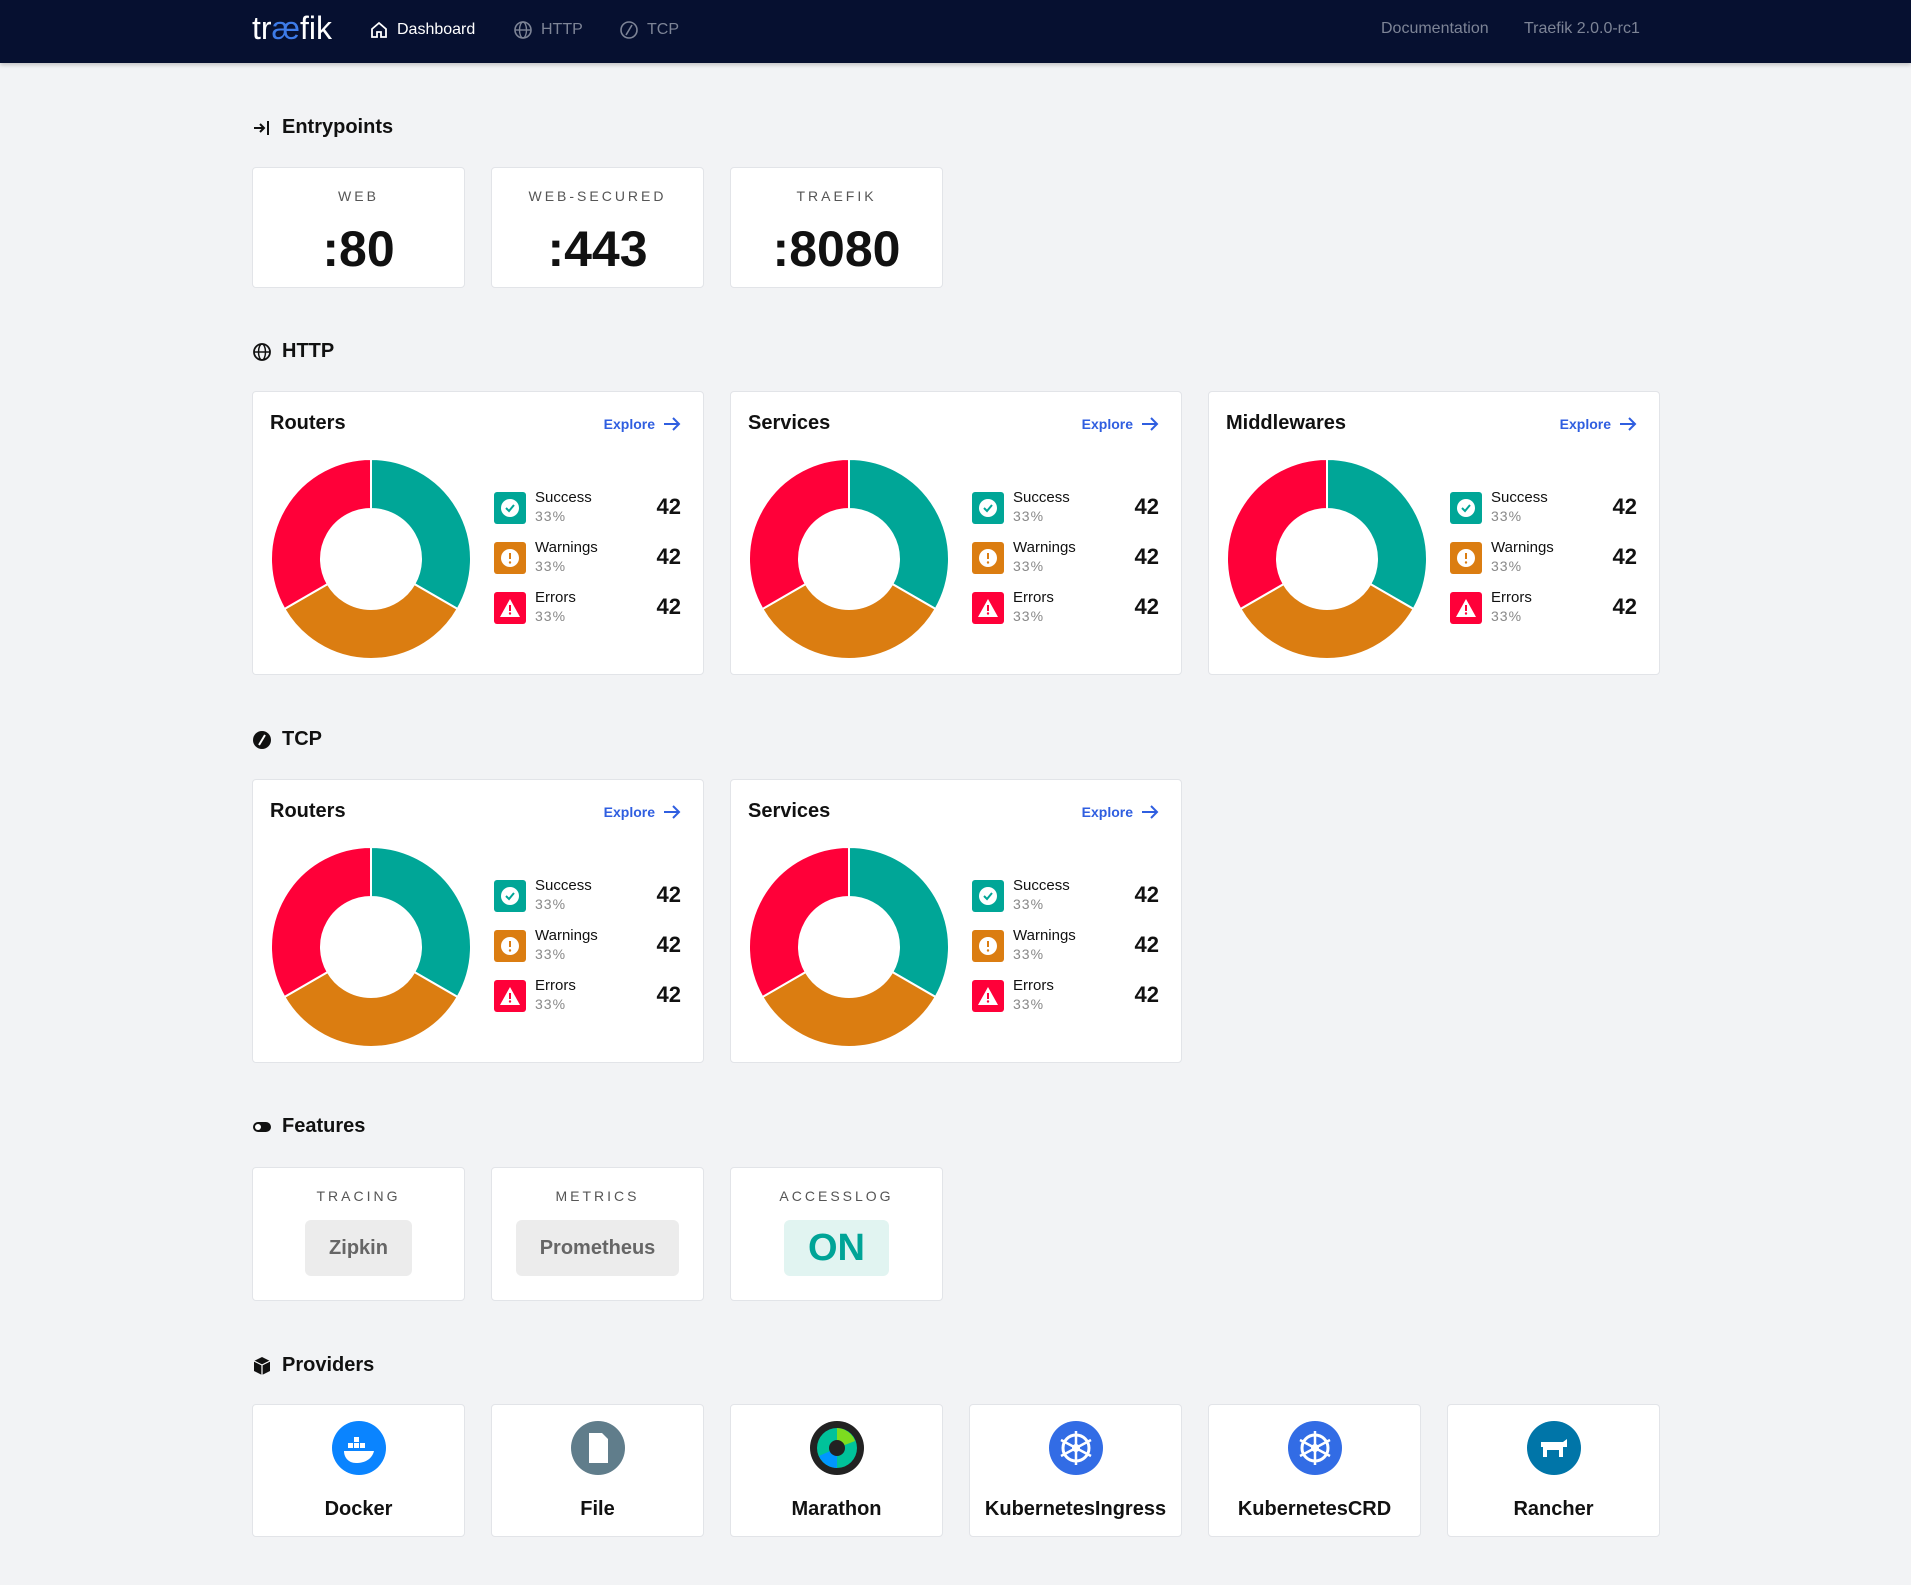  Describe the element at coordinates (597, 1509) in the screenshot. I see `provider-name: File` at that location.